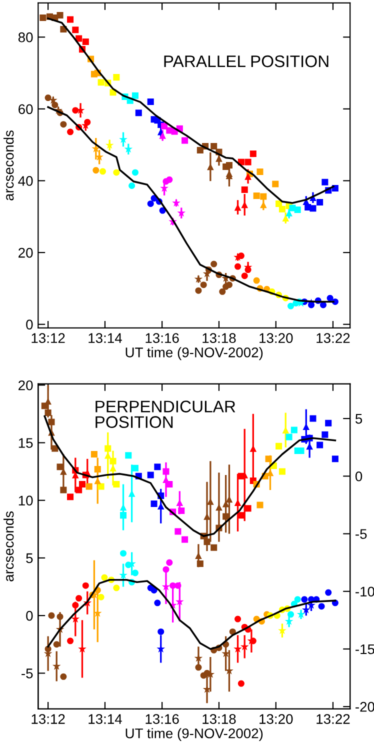 This screenshot has height=747, width=374. I want to click on y-tick-label: 60, so click(25, 109).